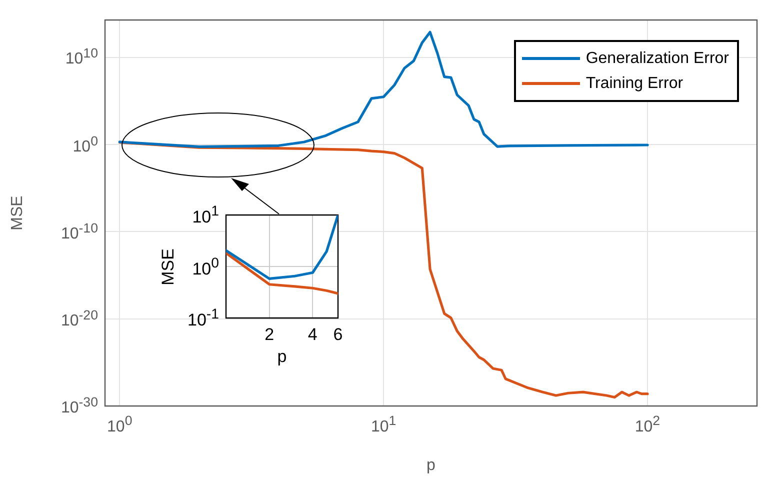  I want to click on y-tick-label: 10$^{-10}$, so click(79, 231).